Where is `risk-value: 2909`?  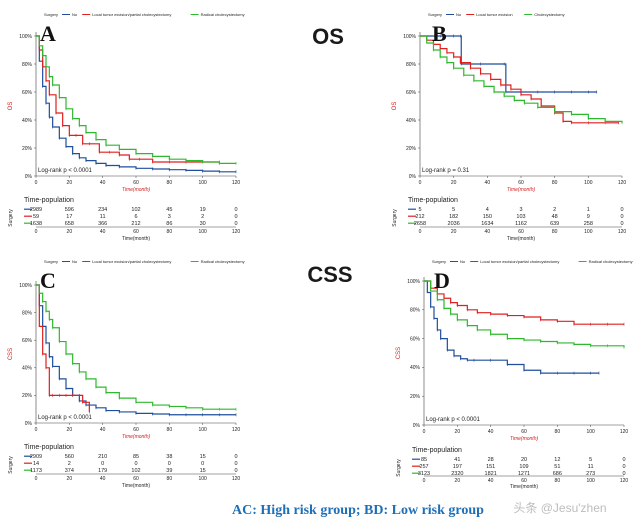 risk-value: 2909 is located at coordinates (36, 457).